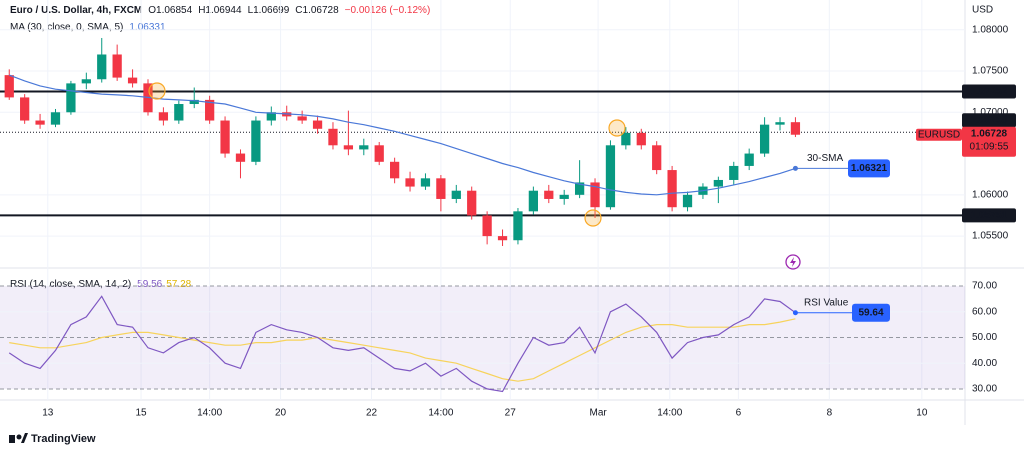 The image size is (1024, 453). What do you see at coordinates (990, 112) in the screenshot?
I see `y-tick-label: 1.07000` at bounding box center [990, 112].